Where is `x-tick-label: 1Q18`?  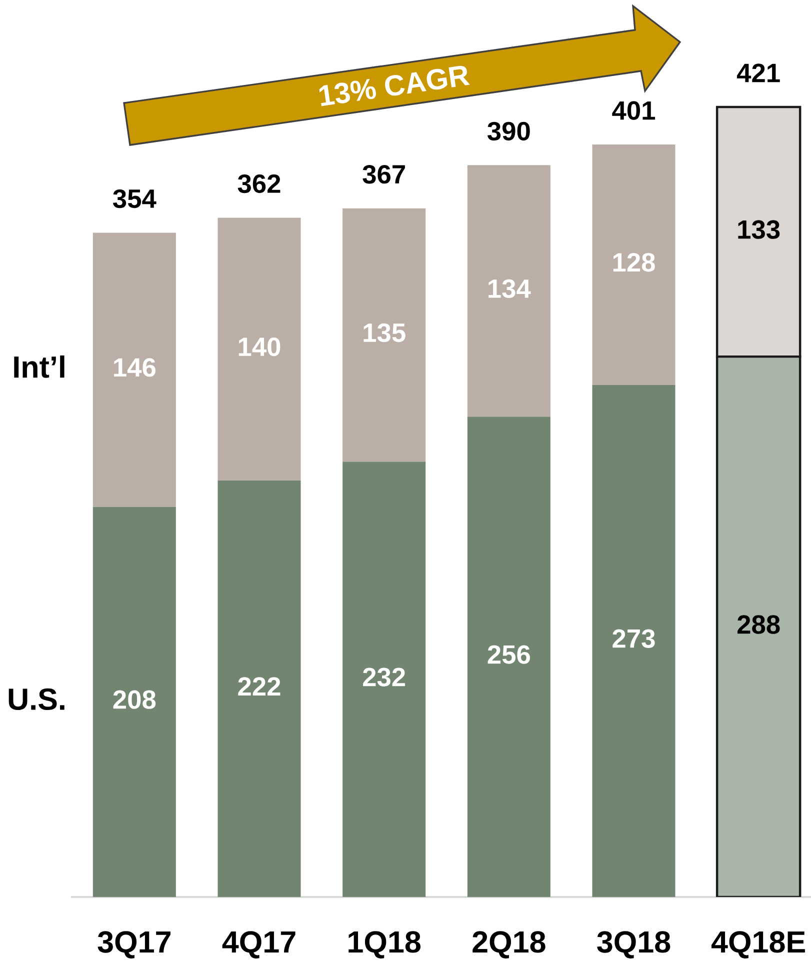 x-tick-label: 1Q18 is located at coordinates (384, 944).